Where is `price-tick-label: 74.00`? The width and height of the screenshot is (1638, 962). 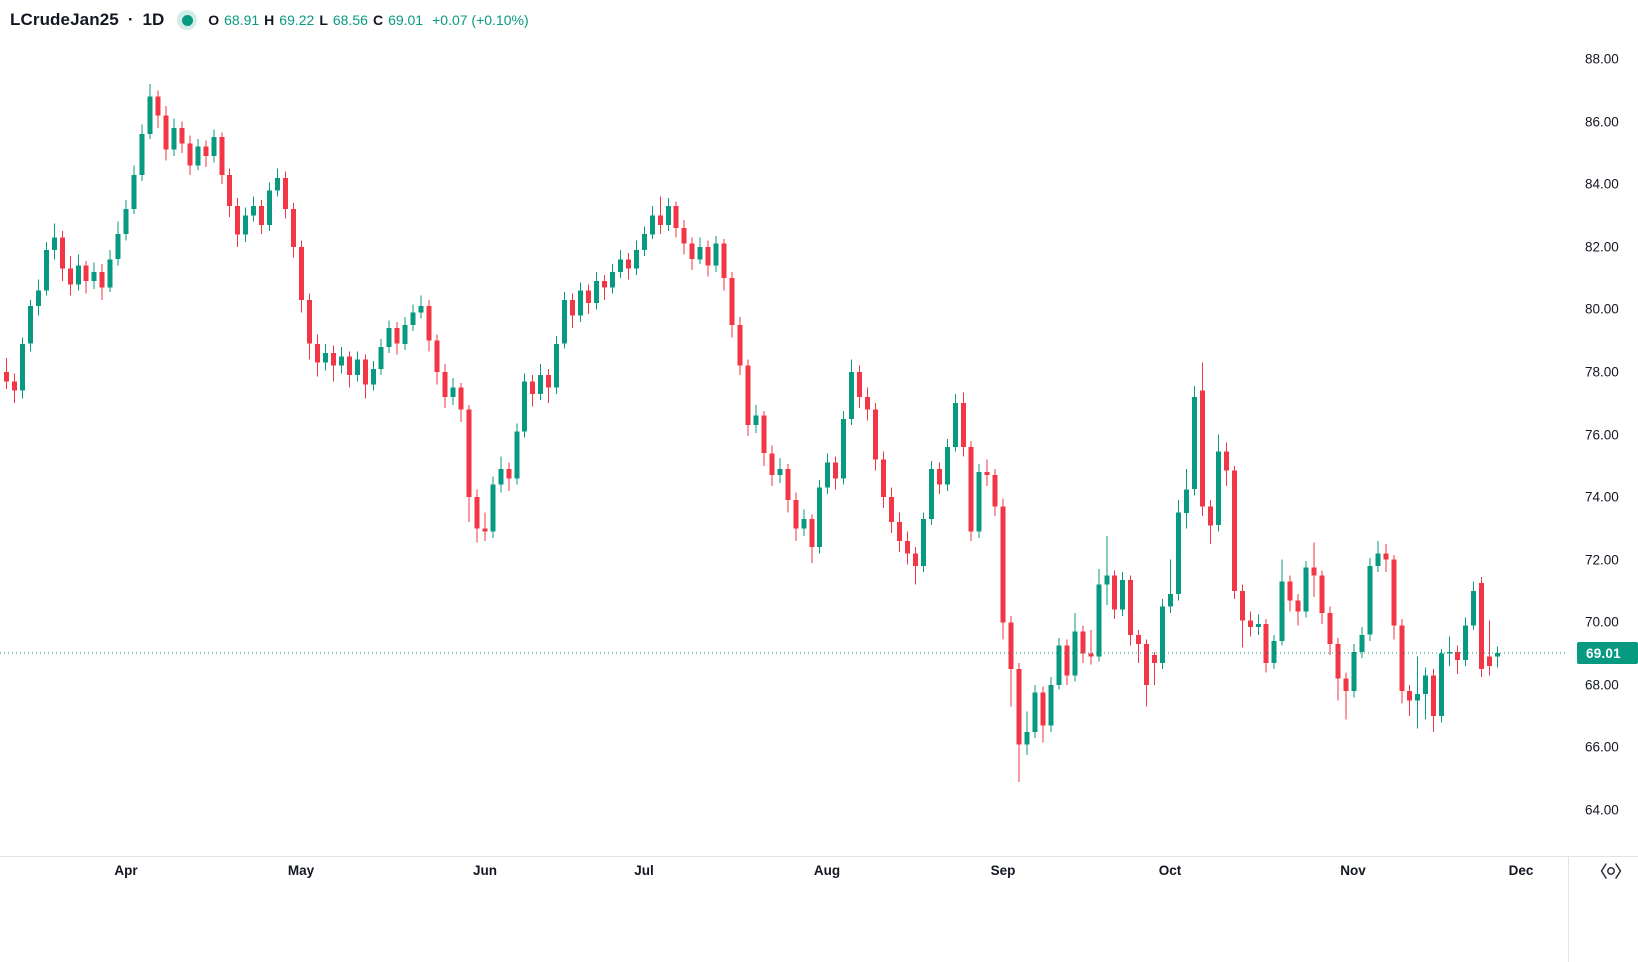
price-tick-label: 74.00 is located at coordinates (1602, 497).